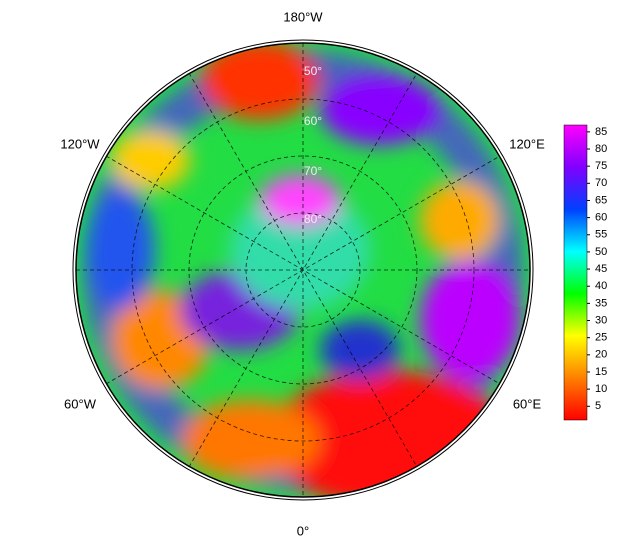 This screenshot has height=557, width=625. I want to click on colorbar-tick-label: 15, so click(601, 372).